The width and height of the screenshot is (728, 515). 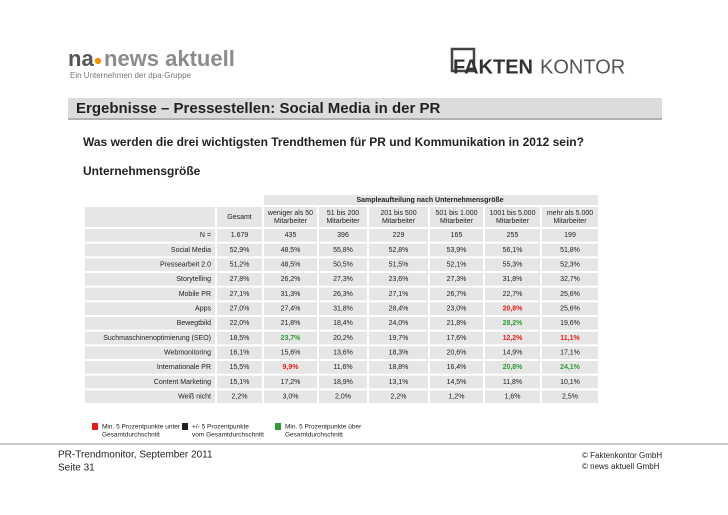 I want to click on cell-value: 22,0%, so click(x=240, y=323).